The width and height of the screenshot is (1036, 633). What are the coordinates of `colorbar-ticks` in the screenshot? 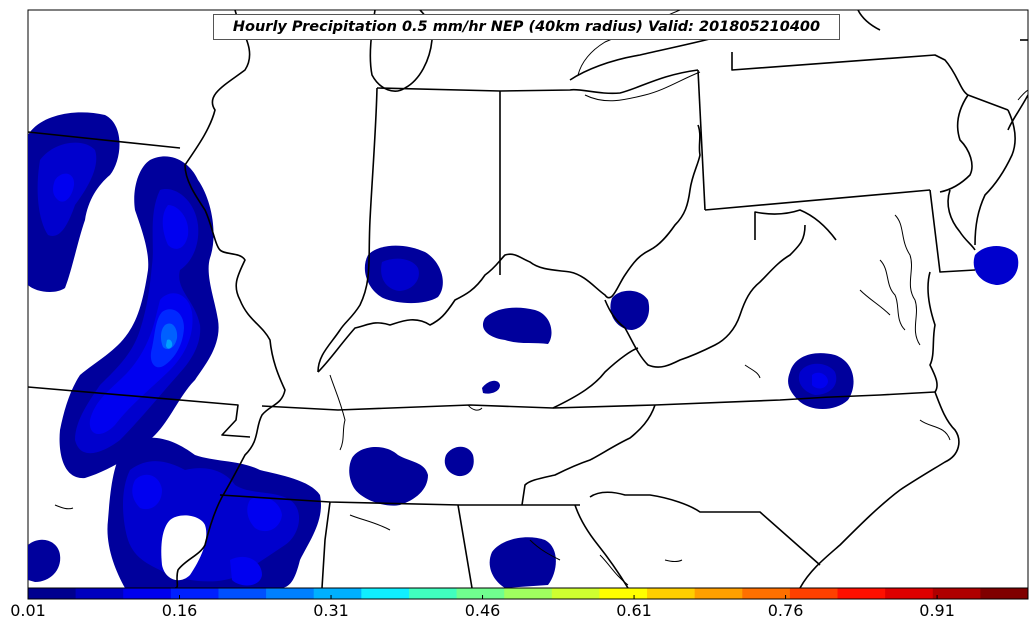 It's located at (482, 597).